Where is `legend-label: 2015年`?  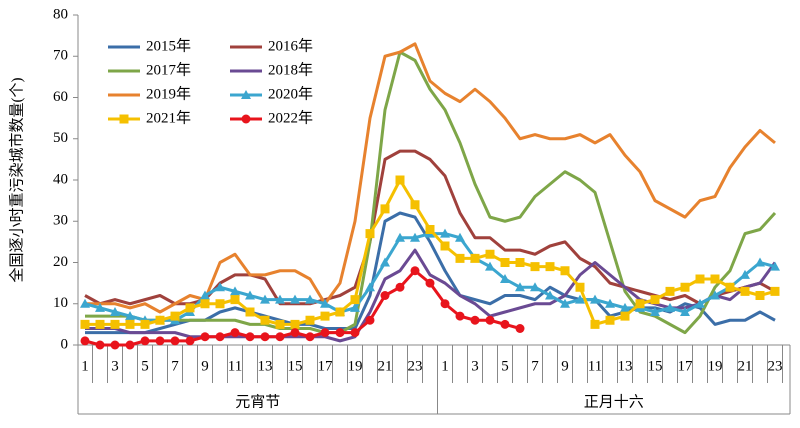
legend-label: 2015年 is located at coordinates (168, 45).